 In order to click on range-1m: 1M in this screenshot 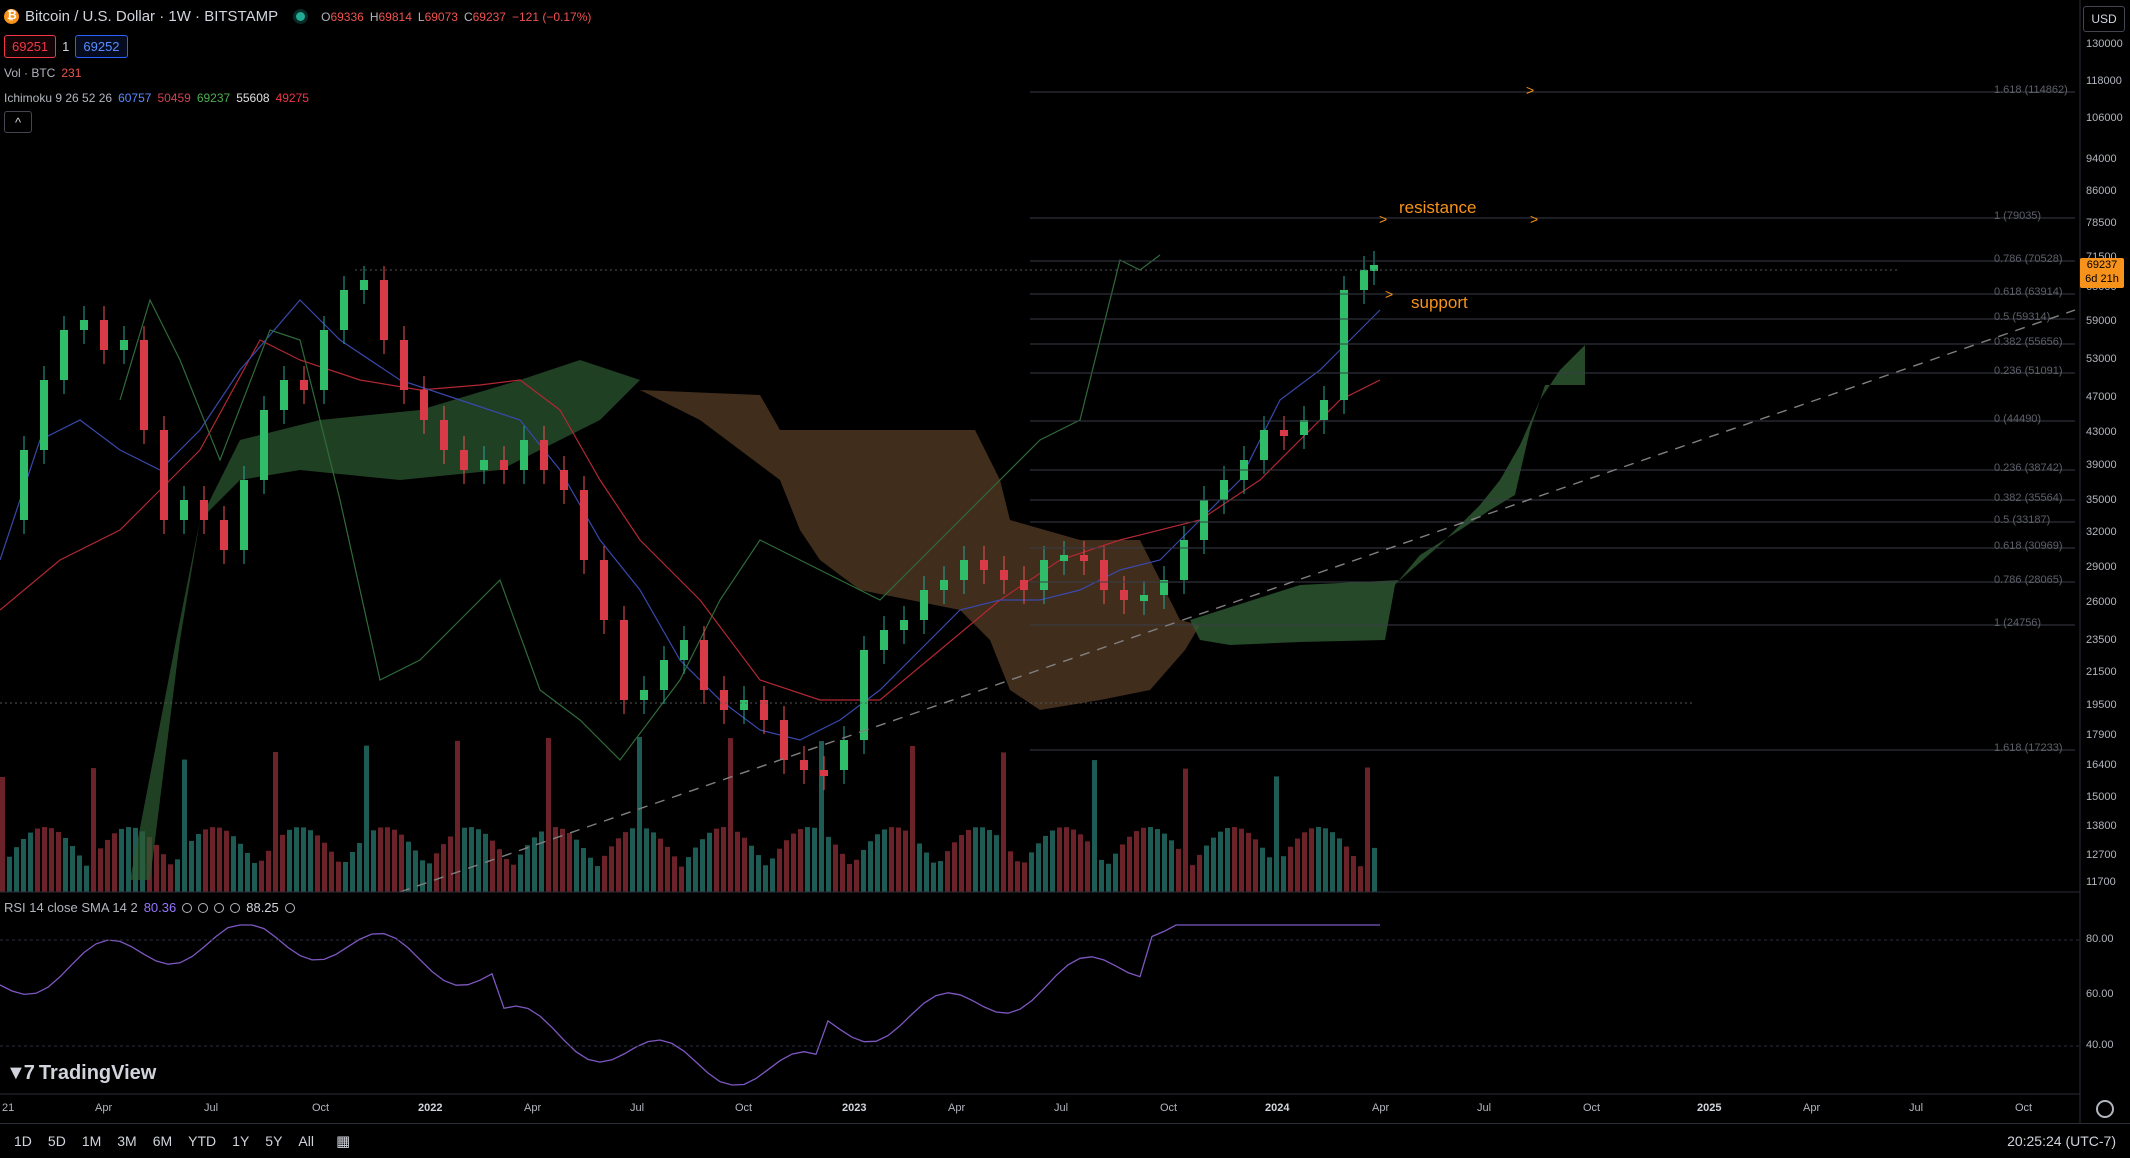, I will do `click(91, 1141)`.